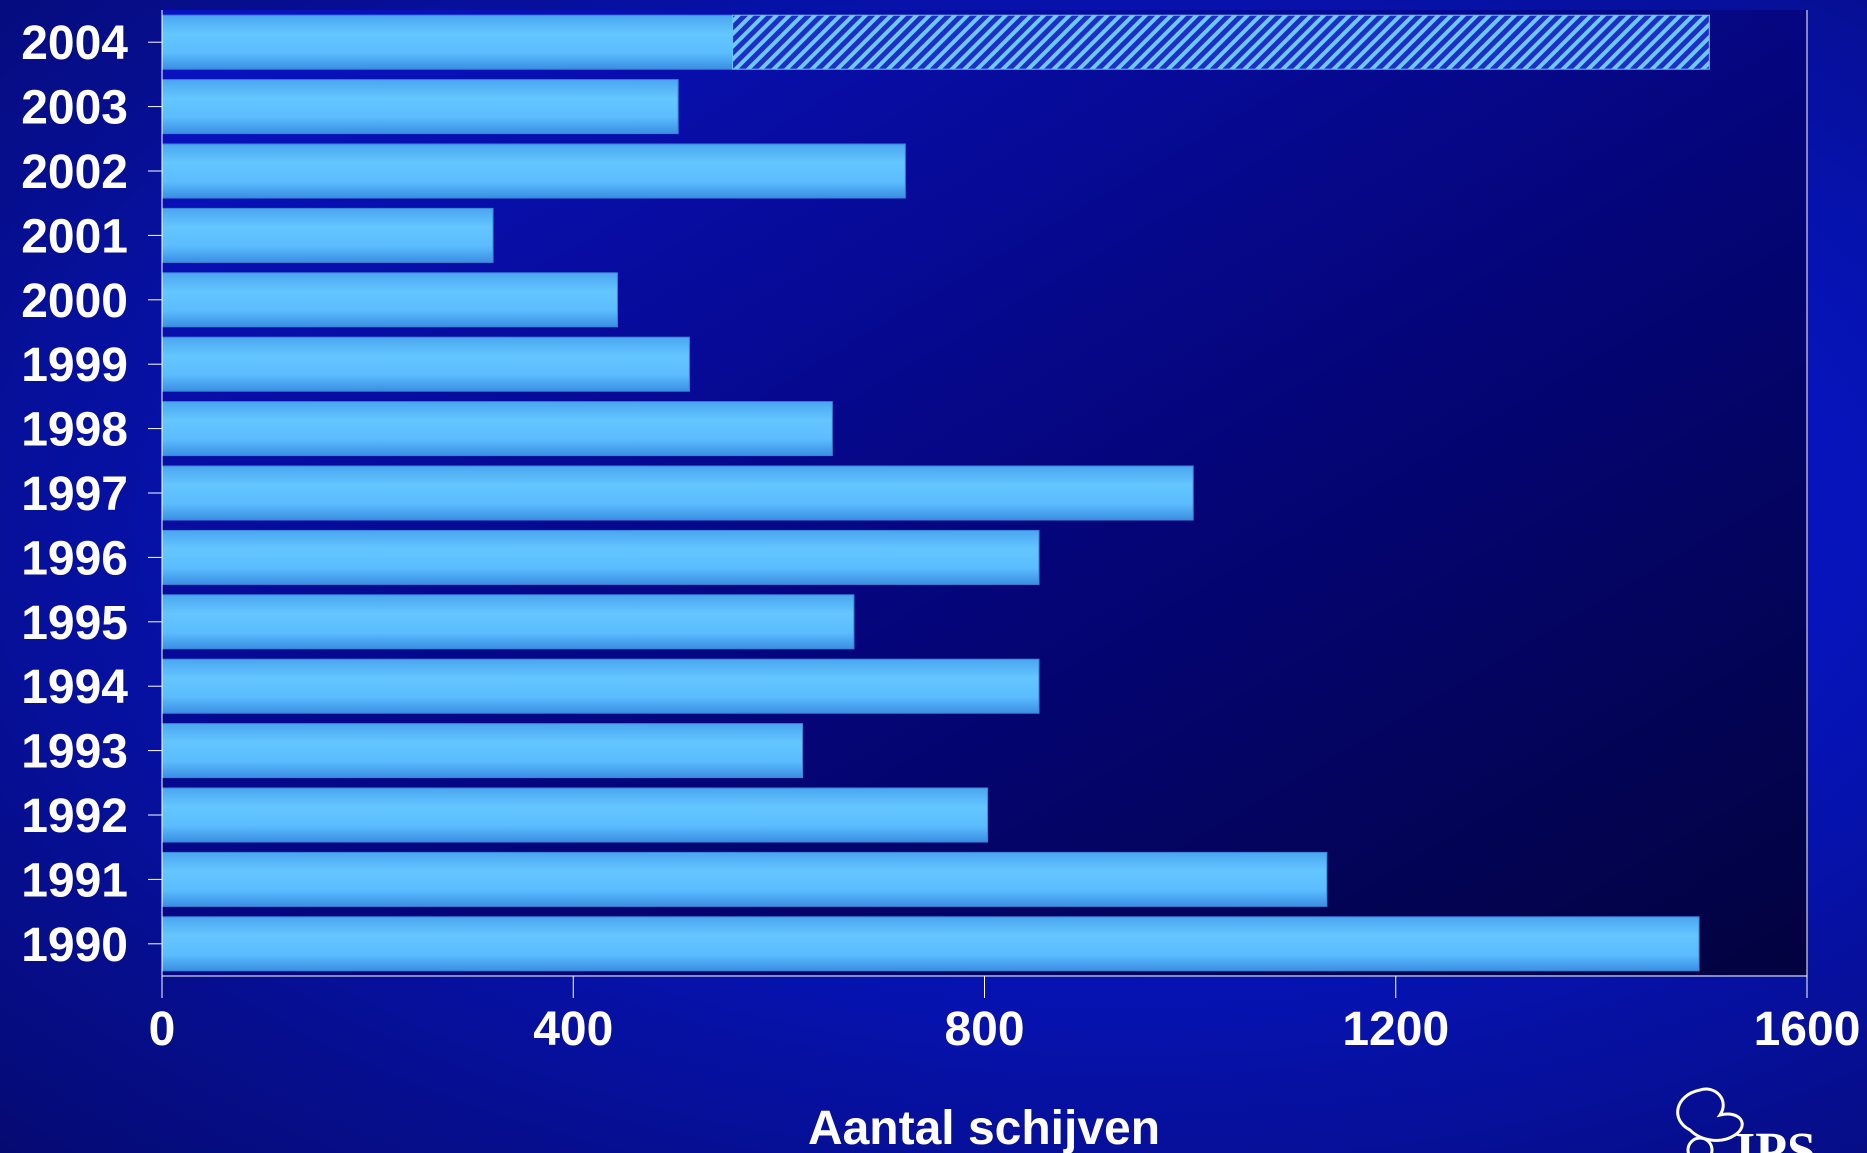 Image resolution: width=1867 pixels, height=1153 pixels. Describe the element at coordinates (984, 1127) in the screenshot. I see `x-axis-title: Aantal schijven` at that location.